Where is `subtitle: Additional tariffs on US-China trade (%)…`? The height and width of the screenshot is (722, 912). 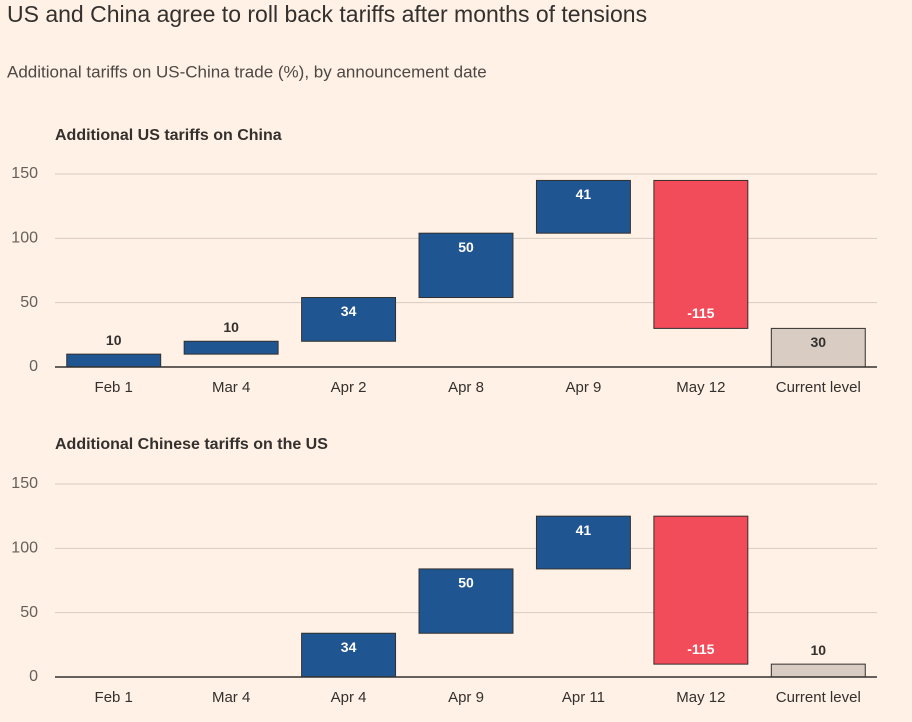 subtitle: Additional tariffs on US-China trade (%)… is located at coordinates (247, 71).